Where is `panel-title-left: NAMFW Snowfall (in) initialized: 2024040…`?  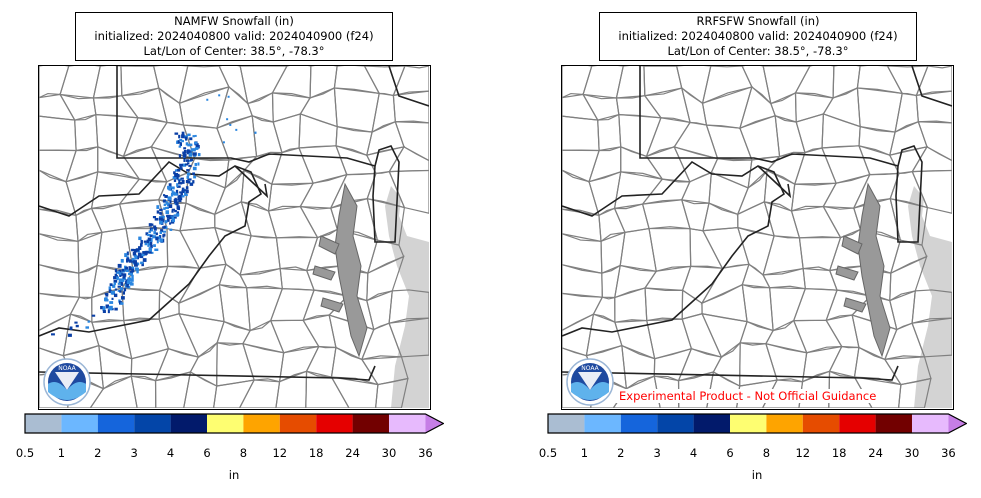 panel-title-left: NAMFW Snowfall (in) initialized: 2024040… is located at coordinates (234, 36).